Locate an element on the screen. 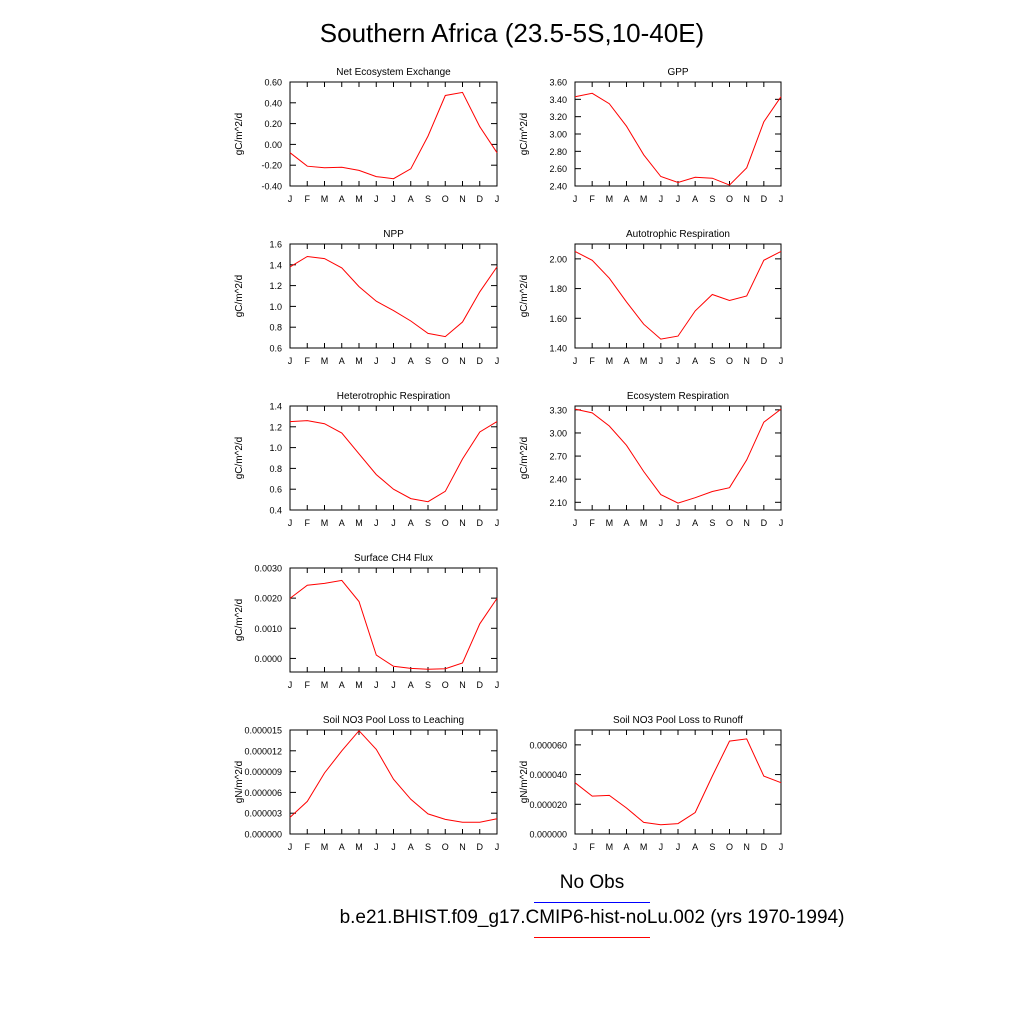 The image size is (1024, 1024). y-tick-label: 3.40 is located at coordinates (558, 100).